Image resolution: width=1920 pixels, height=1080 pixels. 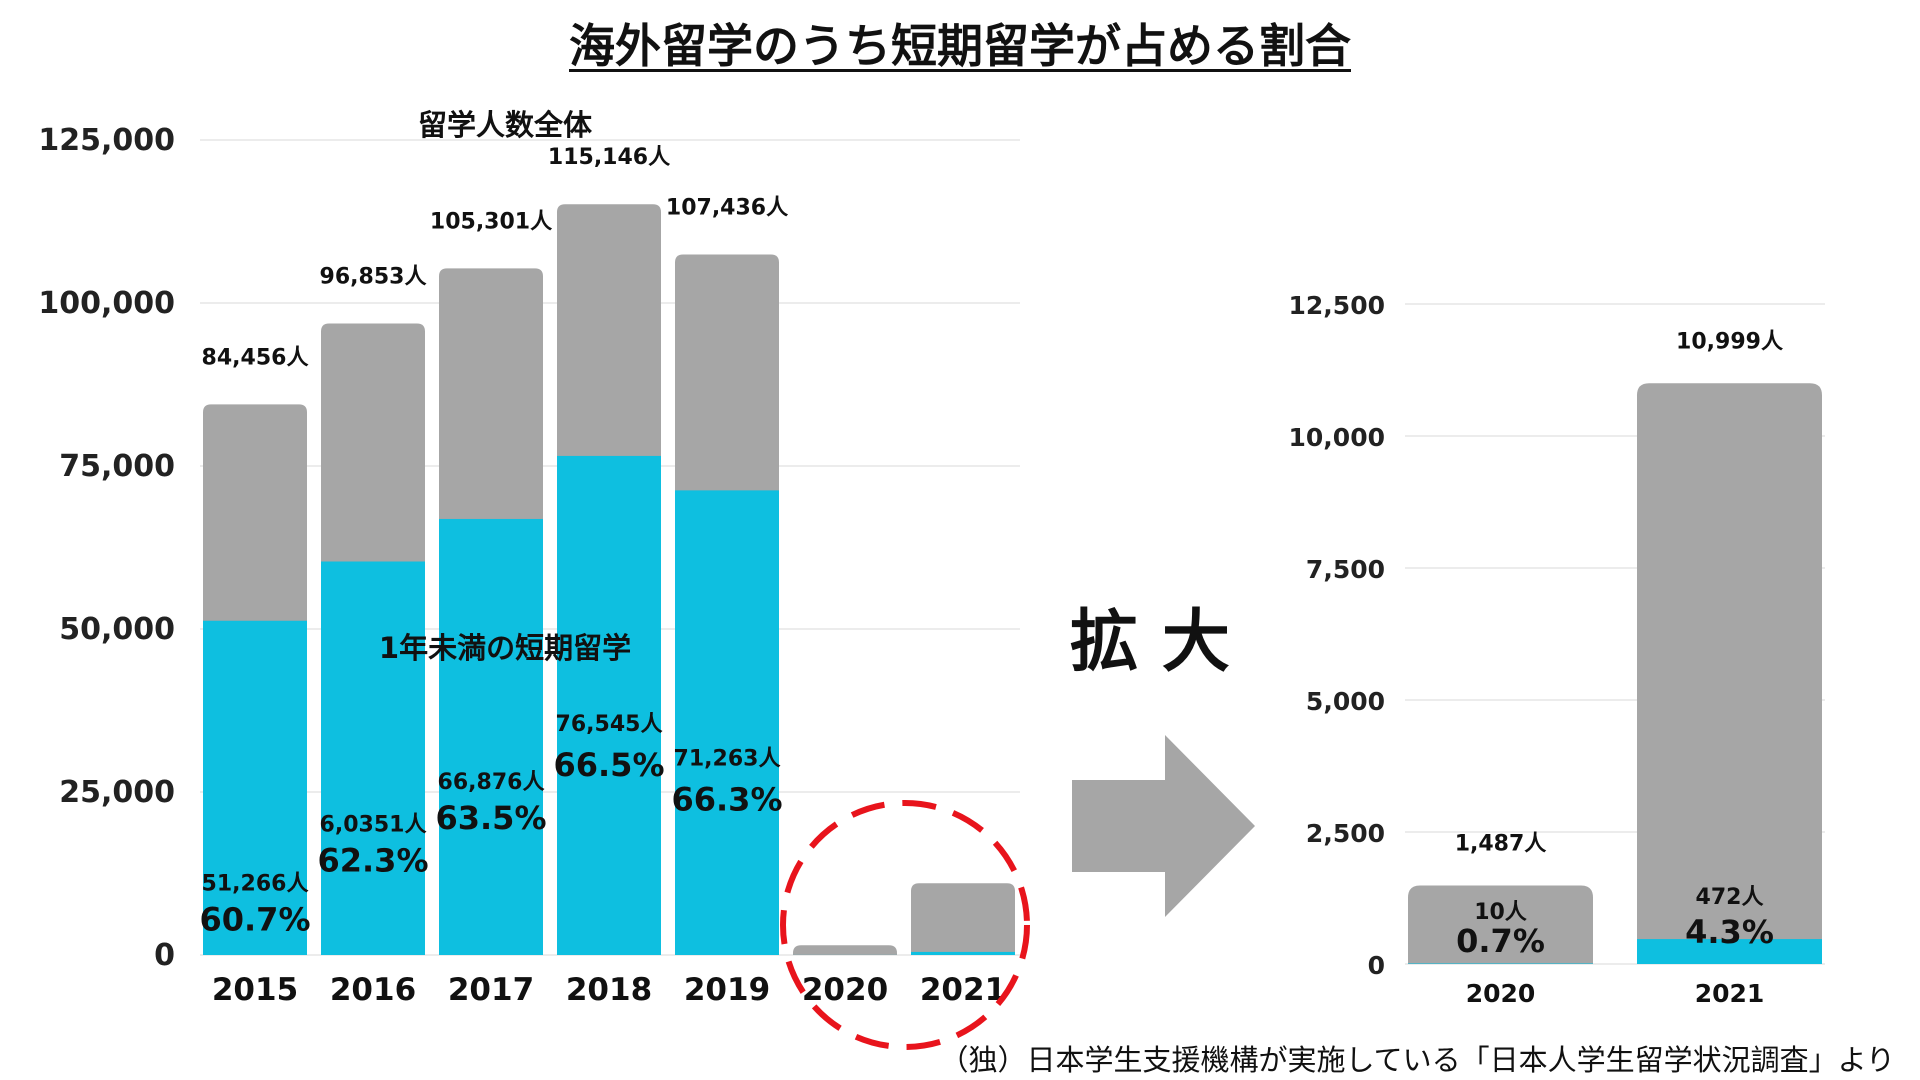 I want to click on percent-label: 63.5%, so click(x=490, y=818).